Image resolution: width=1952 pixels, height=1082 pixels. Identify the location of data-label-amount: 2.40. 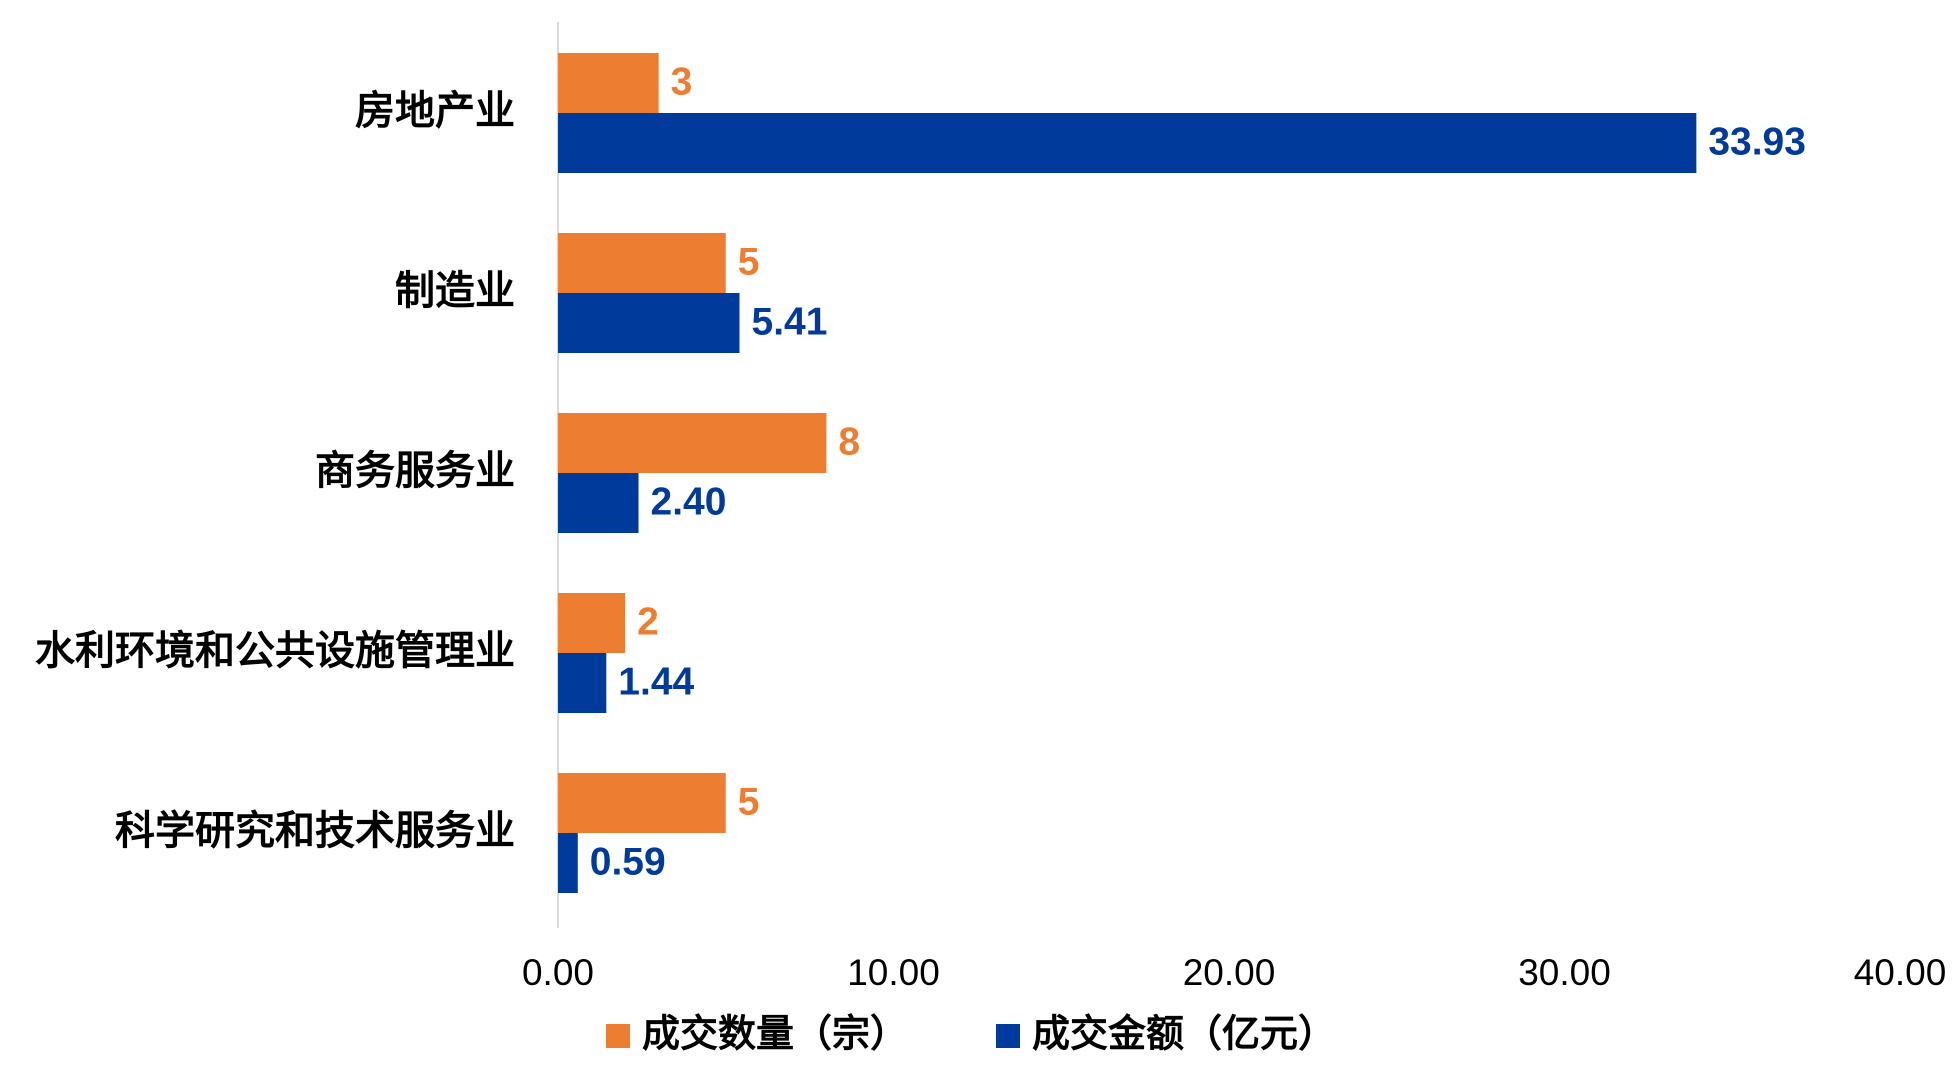
(689, 501).